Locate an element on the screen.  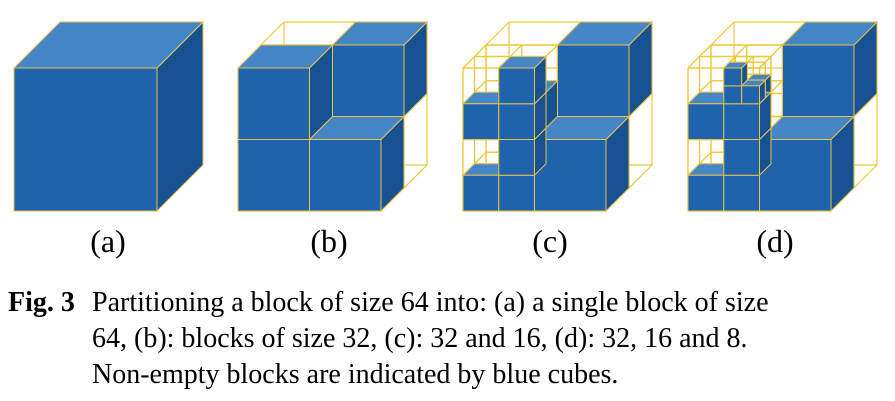
panel-label-d: (d) is located at coordinates (775, 241).